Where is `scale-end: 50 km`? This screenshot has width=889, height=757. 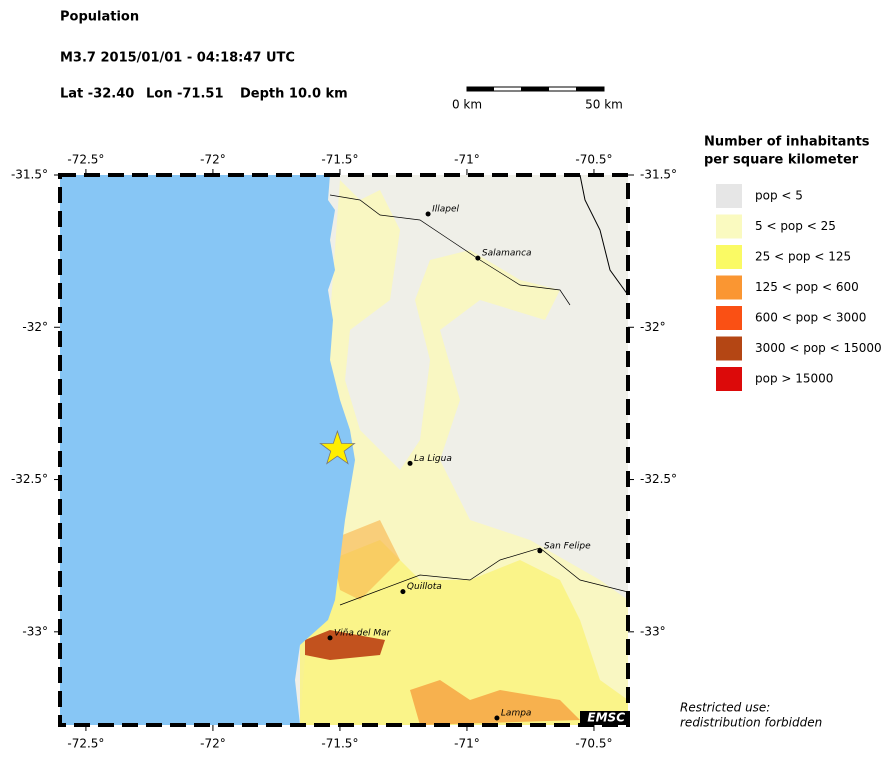
scale-end: 50 km is located at coordinates (604, 105).